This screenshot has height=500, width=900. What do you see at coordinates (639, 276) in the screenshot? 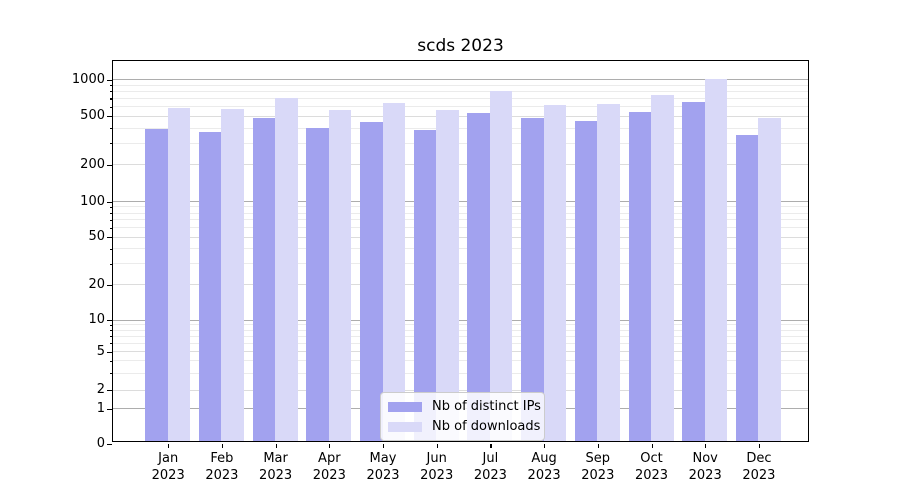
I see `bar-ips-oct` at bounding box center [639, 276].